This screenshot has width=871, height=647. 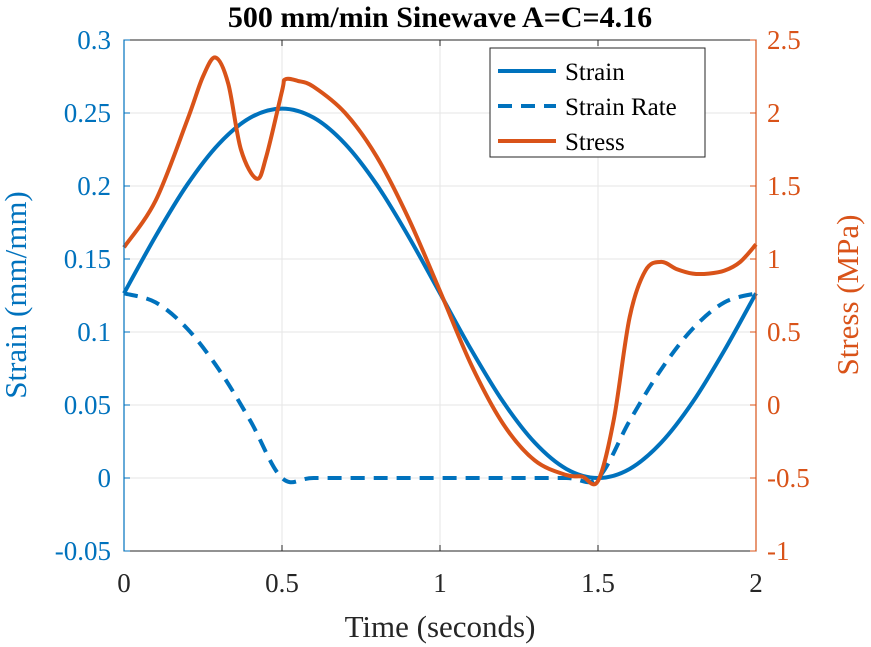 What do you see at coordinates (105, 478) in the screenshot?
I see `y-left-tick-label: 0` at bounding box center [105, 478].